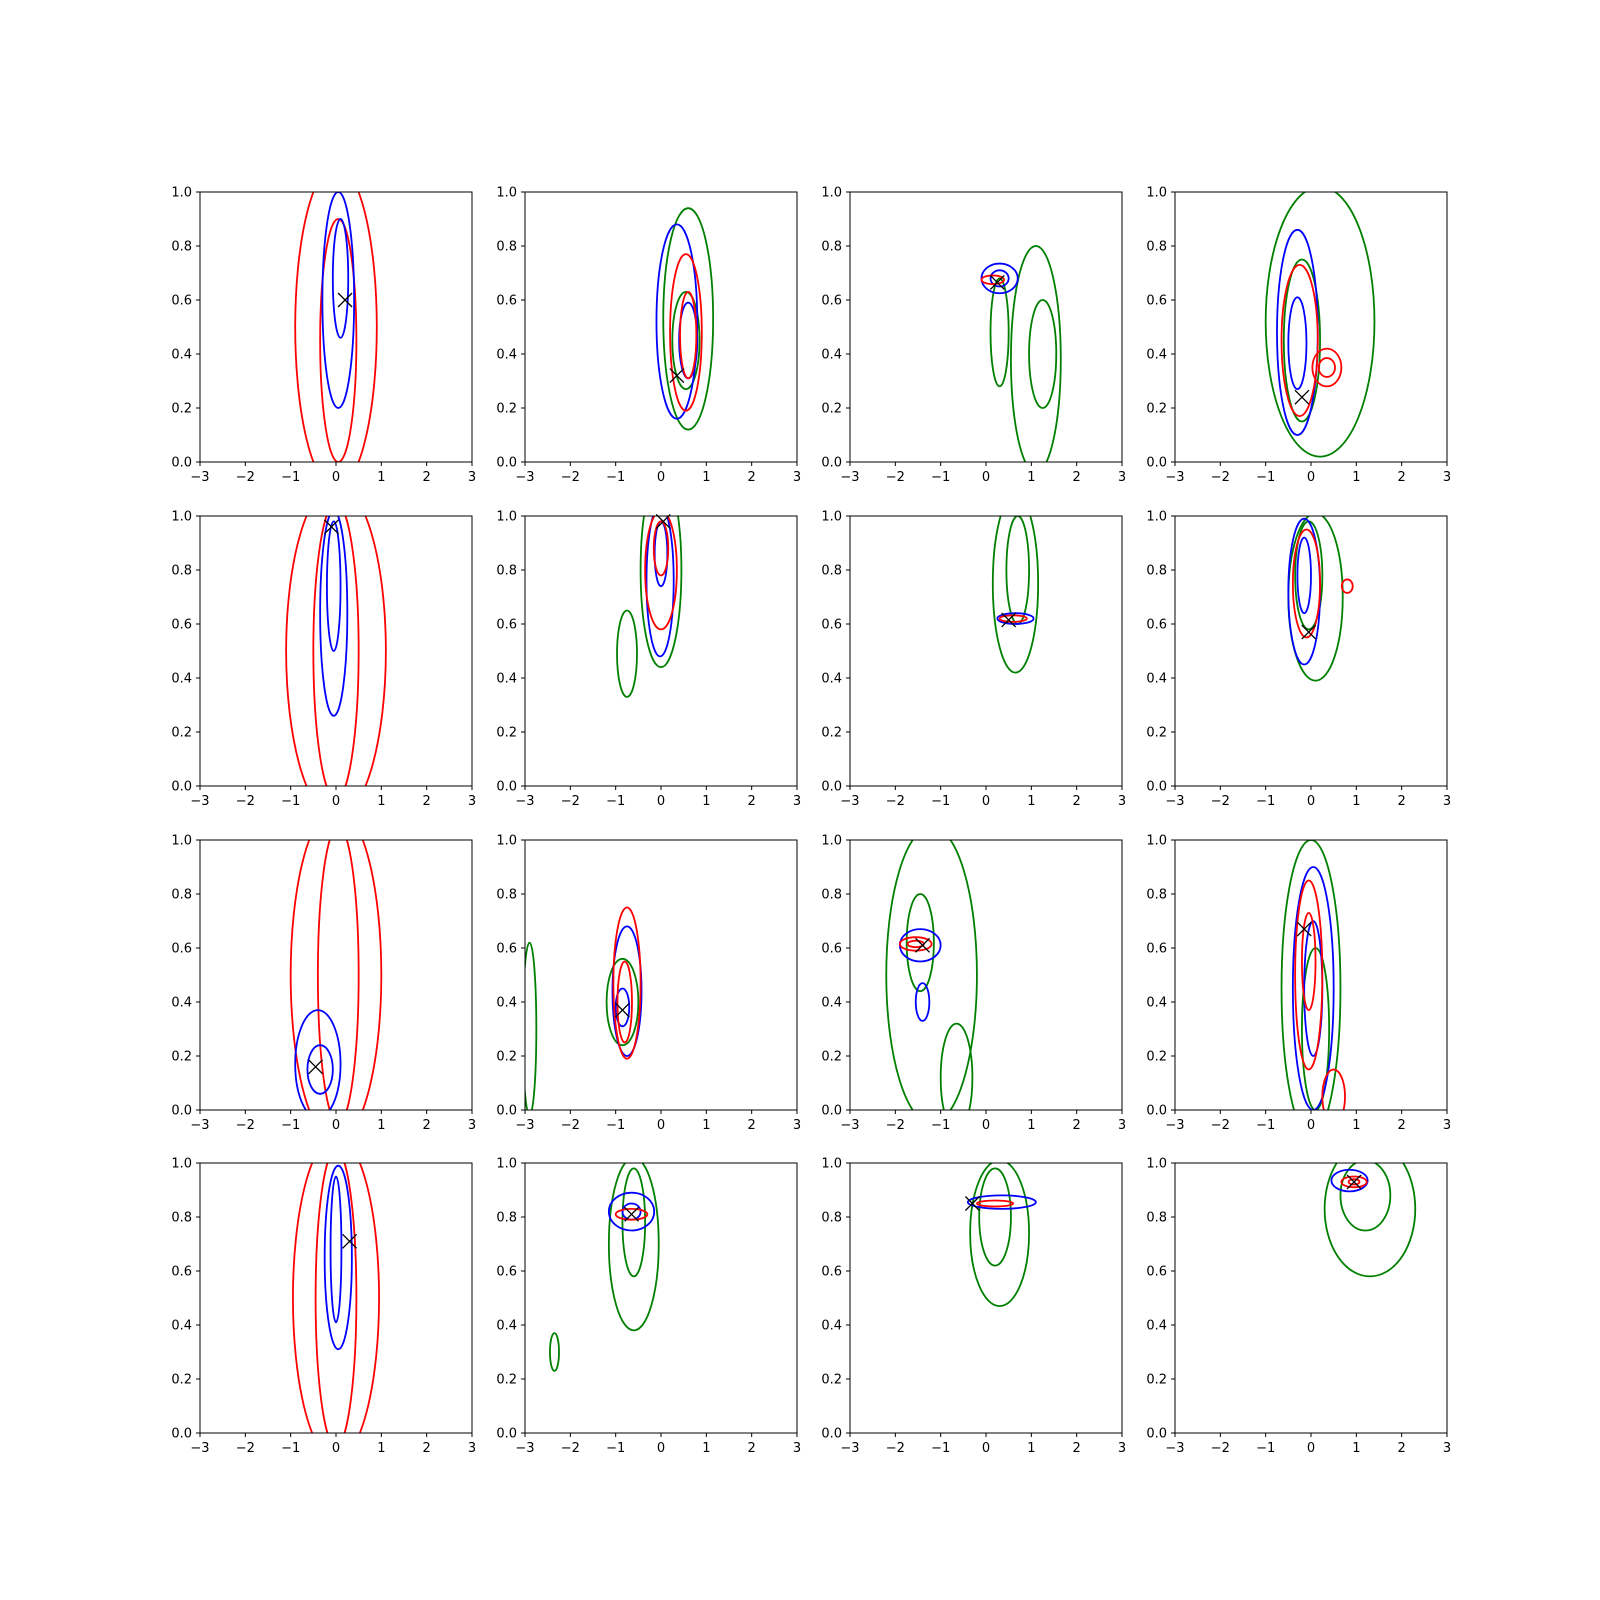 This screenshot has width=1600, height=1600. What do you see at coordinates (1298, 660) in the screenshot?
I see `subplot-r2-c4: −3 −2 −1 0 1 2 3 0.0 0.2 0.4 0.6 0.8 1.0` at bounding box center [1298, 660].